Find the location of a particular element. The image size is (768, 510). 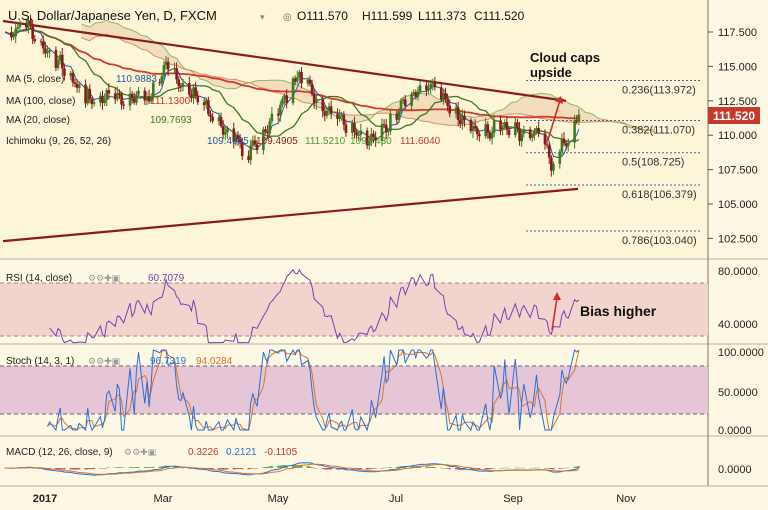

chart-title: U.S. Dollar/Japanese Yen, D, FXCM is located at coordinates (112, 15).